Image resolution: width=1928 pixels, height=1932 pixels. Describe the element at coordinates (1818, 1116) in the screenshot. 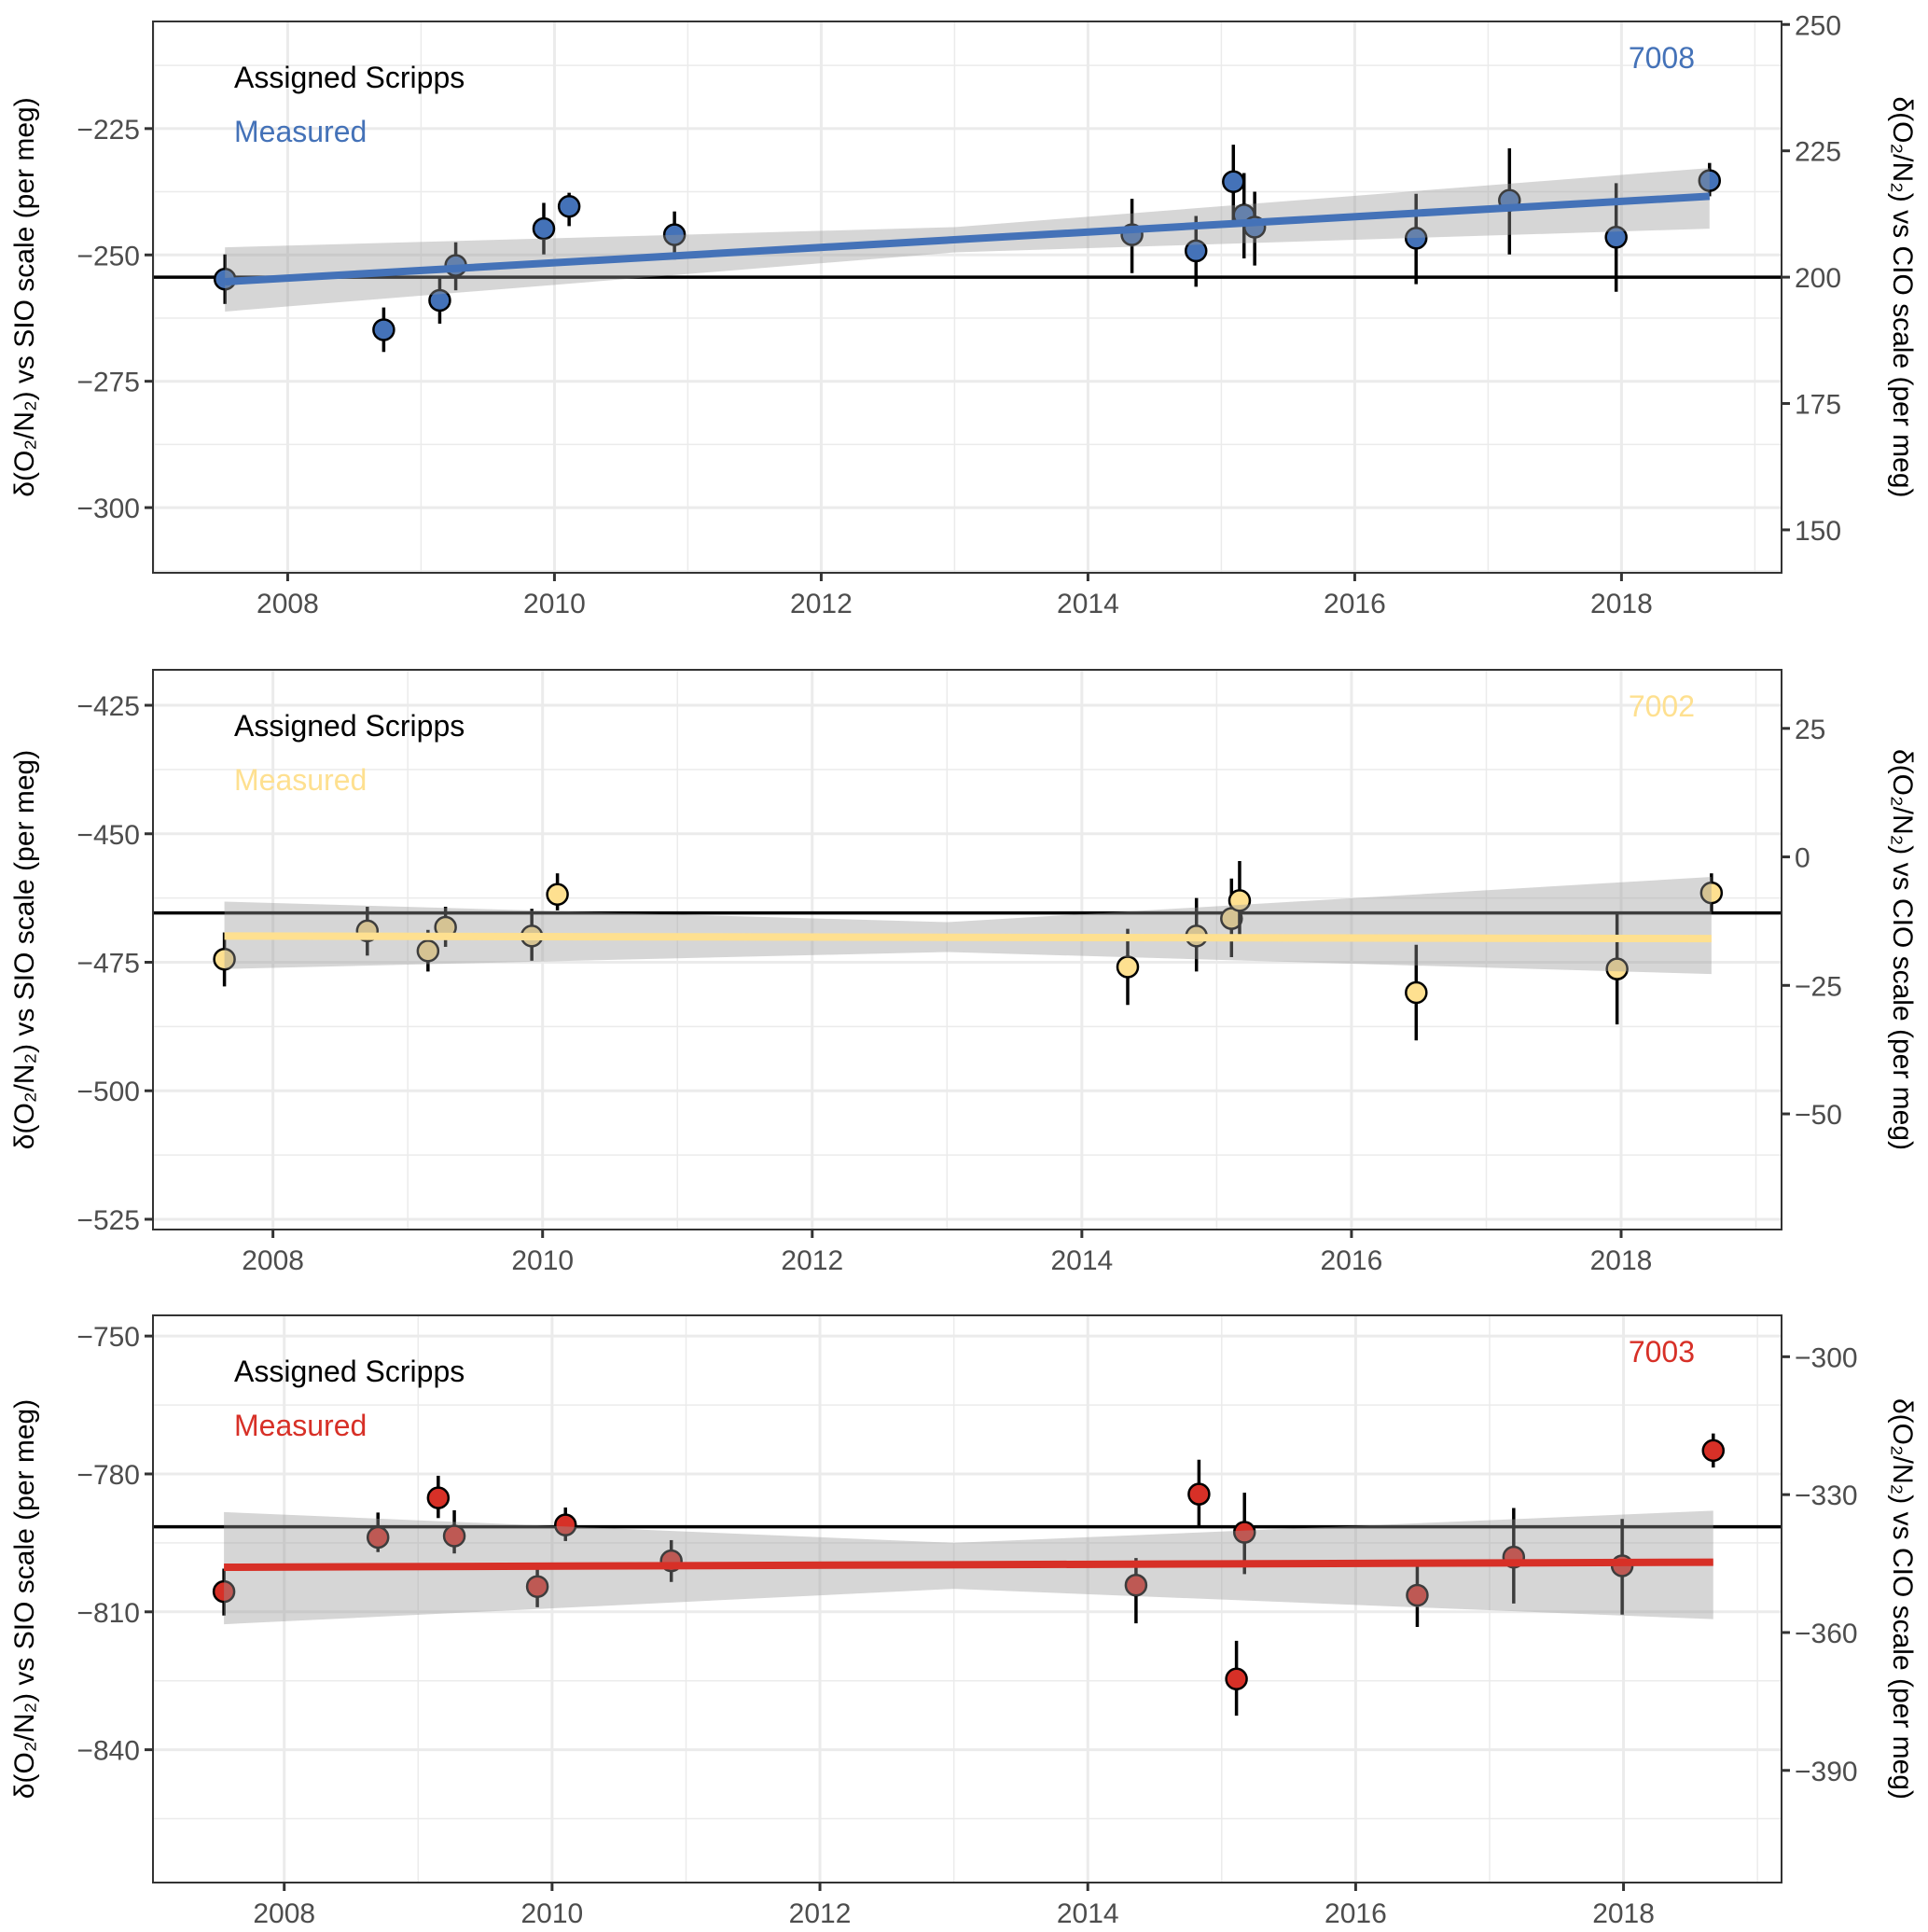

I see `y-tick-label-right: −50` at that location.